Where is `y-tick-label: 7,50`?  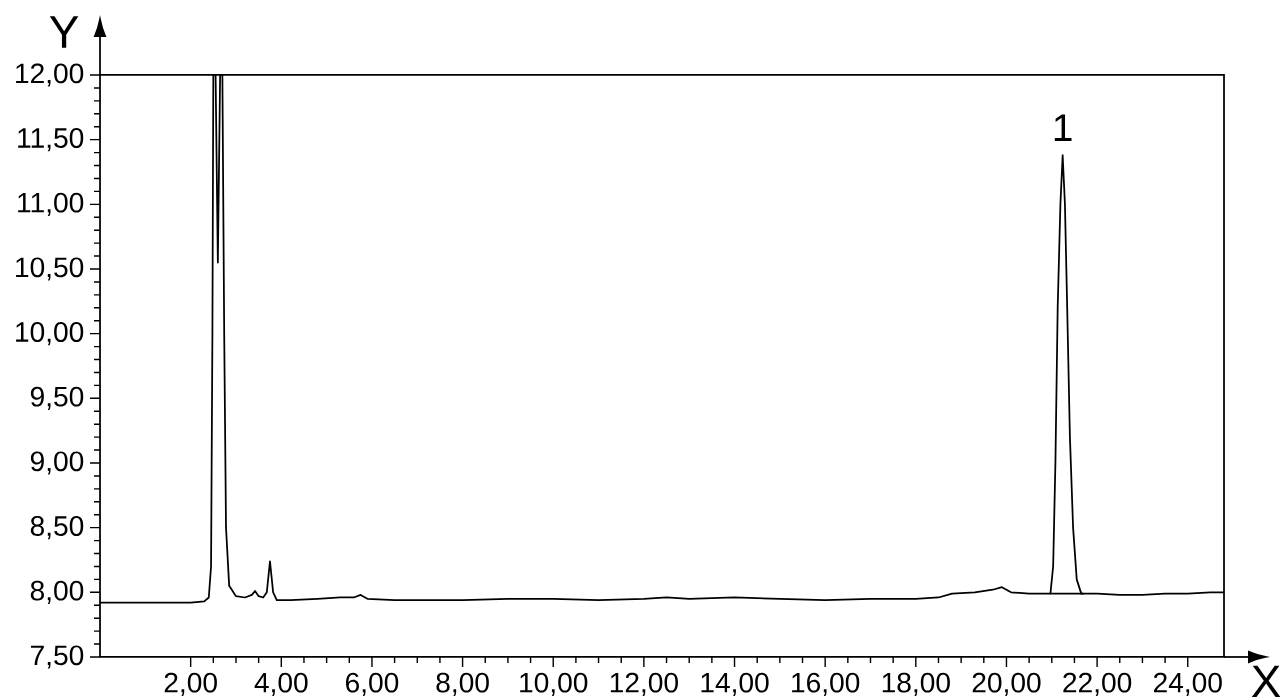
y-tick-label: 7,50 is located at coordinates (57, 657).